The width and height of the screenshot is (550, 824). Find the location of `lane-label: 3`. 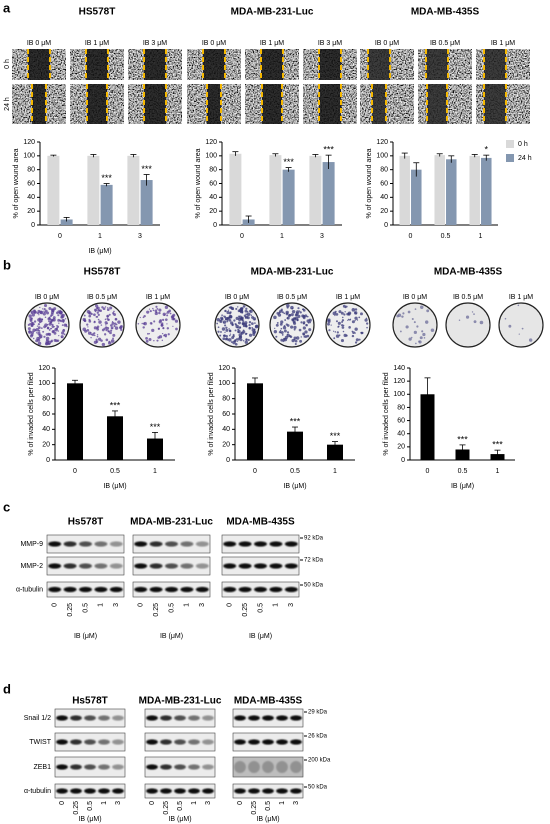

lane-label: 3 is located at coordinates (291, 605).